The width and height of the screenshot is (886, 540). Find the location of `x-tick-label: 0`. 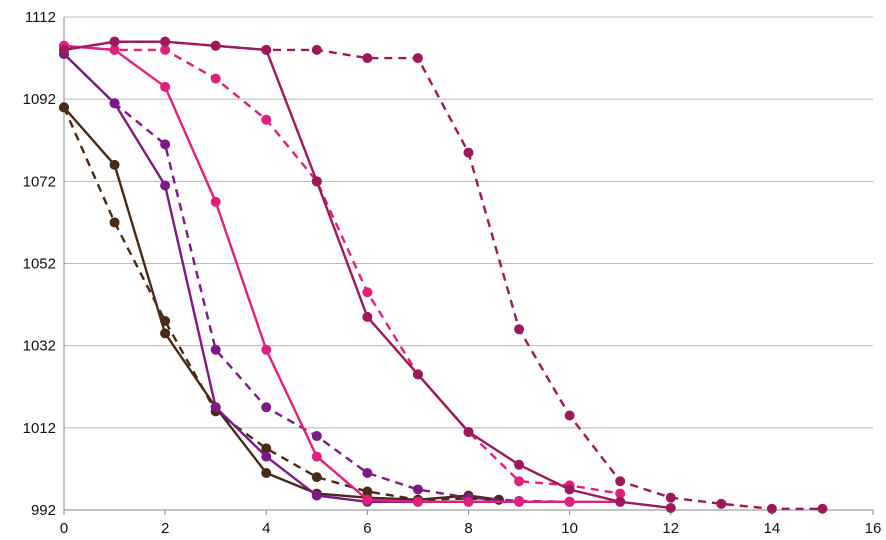

x-tick-label: 0 is located at coordinates (64, 528).